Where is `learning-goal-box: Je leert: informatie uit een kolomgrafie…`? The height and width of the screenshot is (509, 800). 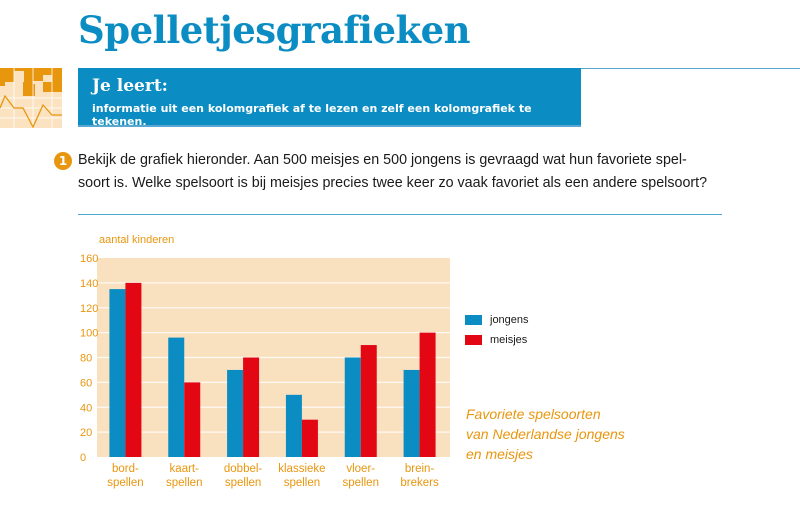 learning-goal-box: Je leert: informatie uit een kolomgrafie… is located at coordinates (329, 98).